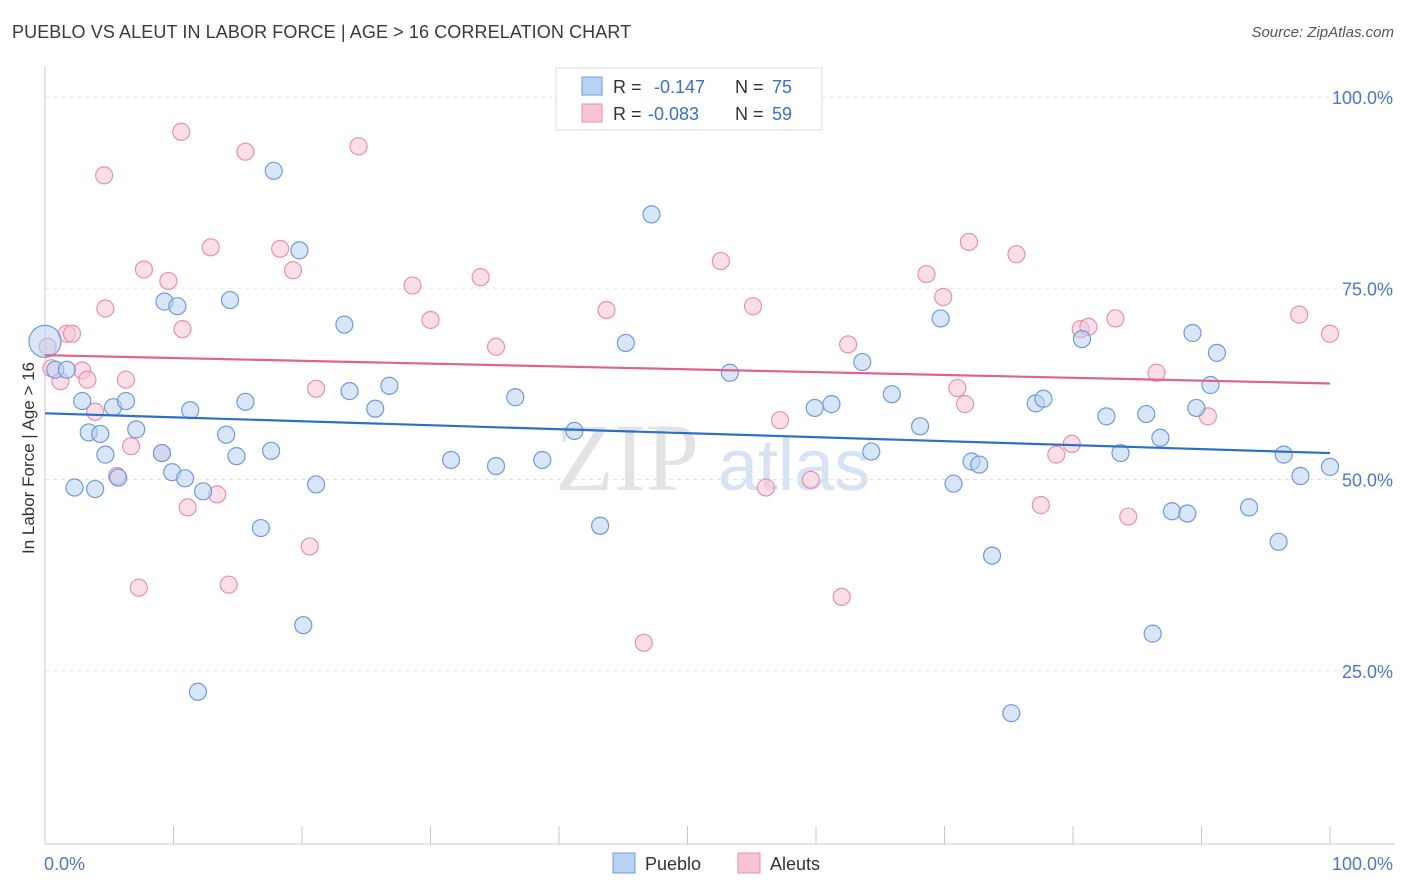 This screenshot has height=892, width=1406. What do you see at coordinates (592, 113) in the screenshot?
I see `legend-swatch-aleuts` at bounding box center [592, 113].